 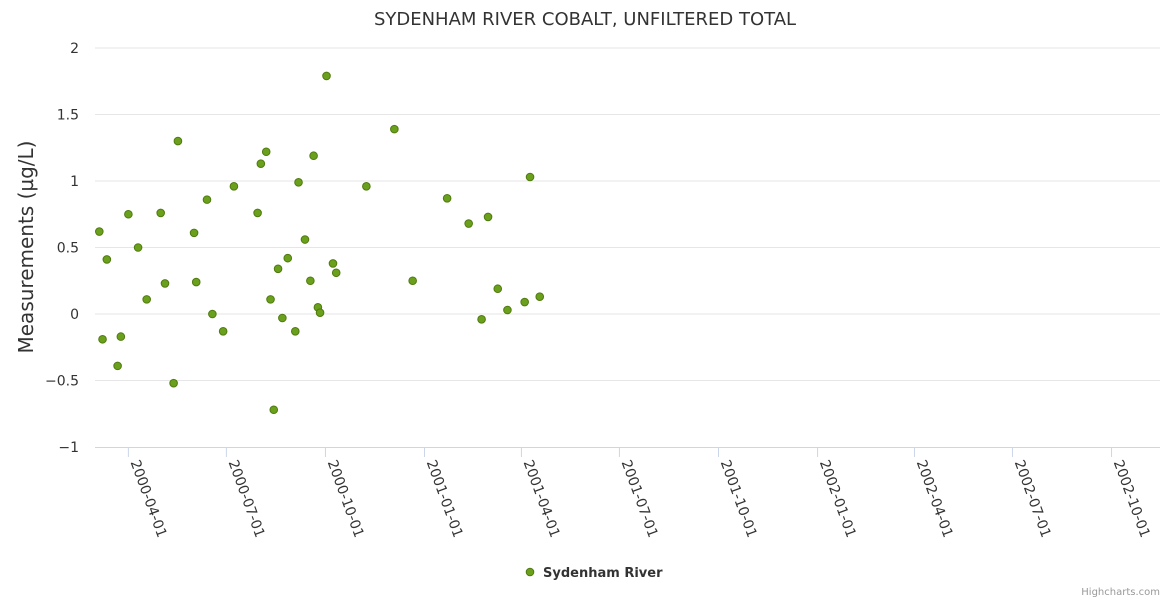 What do you see at coordinates (68, 116) in the screenshot?
I see `y-tick-label: 1.5` at bounding box center [68, 116].